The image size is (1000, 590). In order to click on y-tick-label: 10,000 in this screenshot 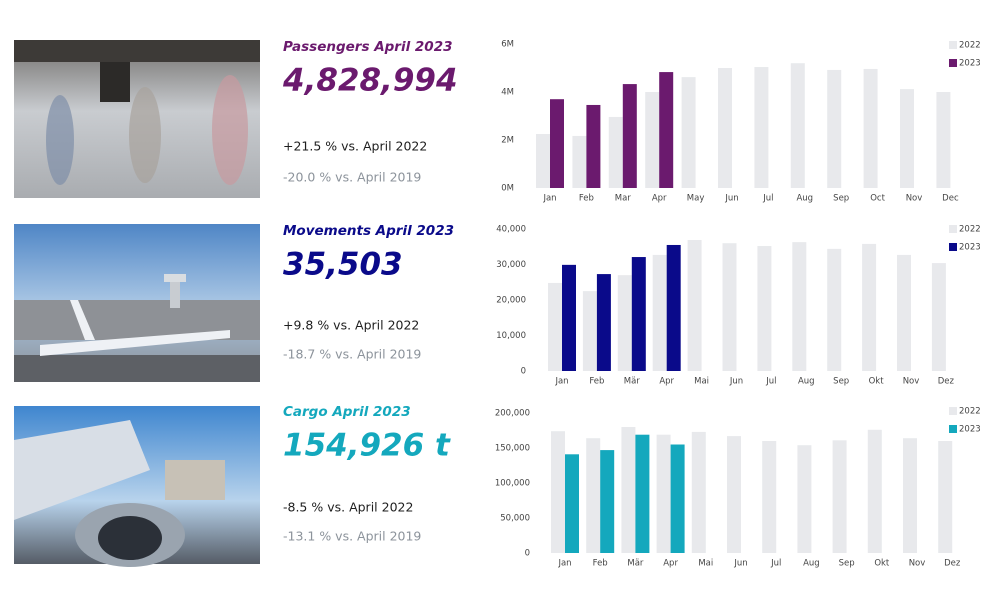, I will do `click(511, 336)`.